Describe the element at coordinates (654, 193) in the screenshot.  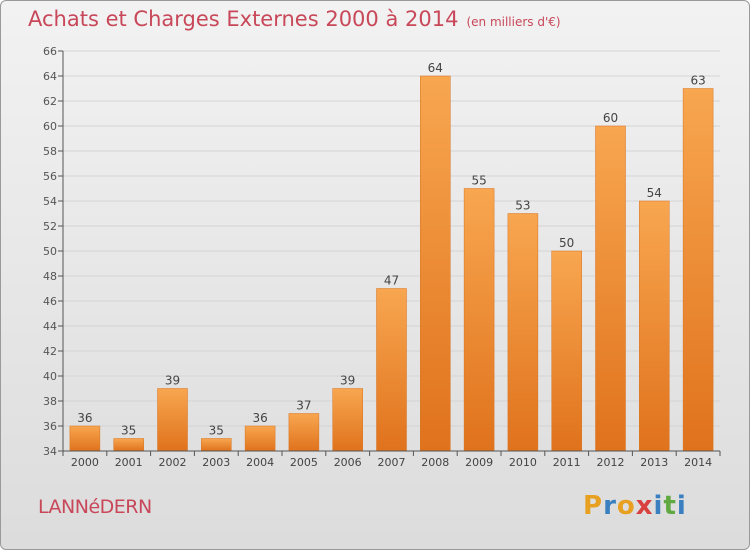
I see `data-label: 54` at that location.